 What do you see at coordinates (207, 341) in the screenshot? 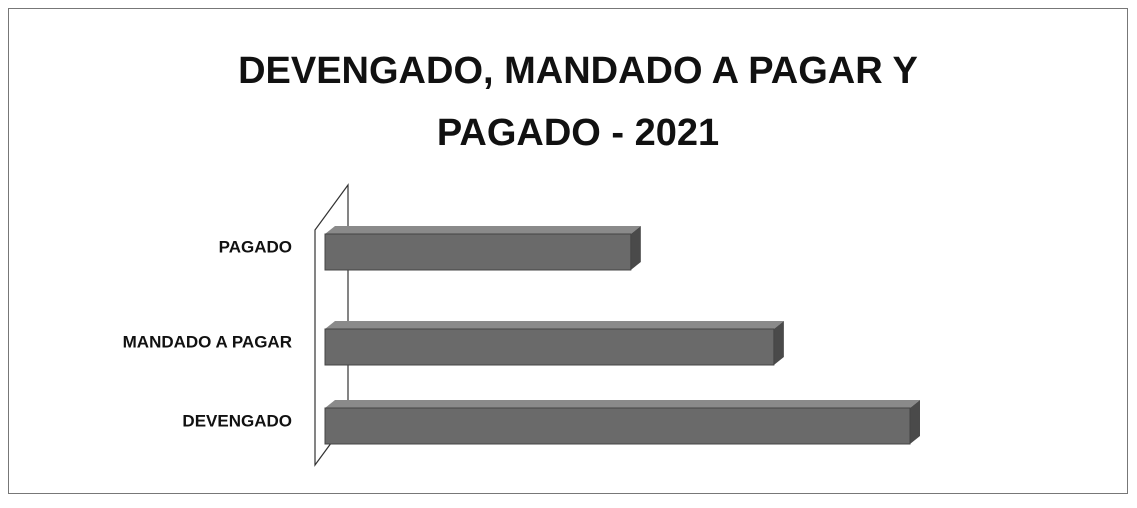
I see `y-tick-label: MANDADO A PAGAR` at bounding box center [207, 341].